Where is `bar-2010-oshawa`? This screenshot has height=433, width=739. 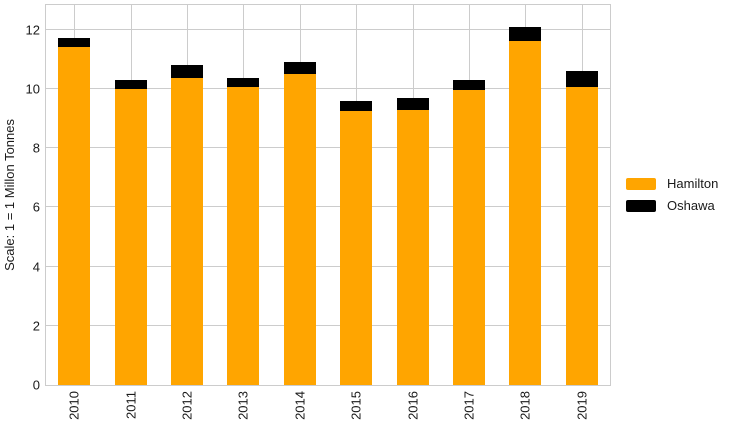
bar-2010-oshawa is located at coordinates (74, 43).